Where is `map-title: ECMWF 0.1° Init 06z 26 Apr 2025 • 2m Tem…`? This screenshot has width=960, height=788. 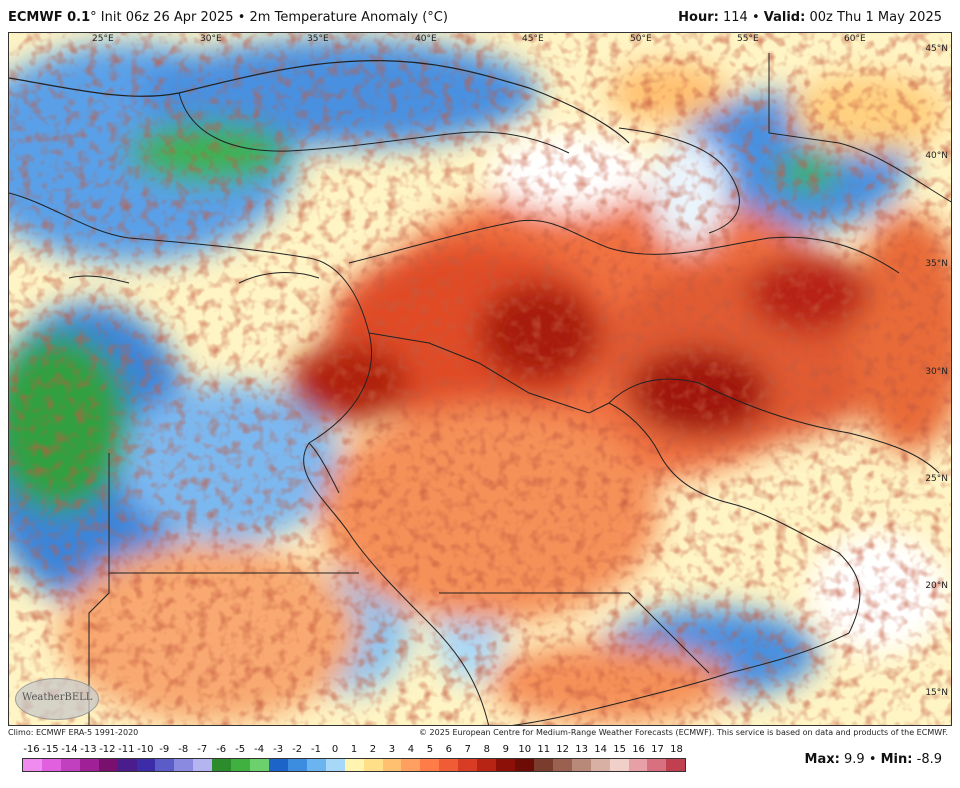 map-title: ECMWF 0.1° Init 06z 26 Apr 2025 • 2m Tem… is located at coordinates (228, 17).